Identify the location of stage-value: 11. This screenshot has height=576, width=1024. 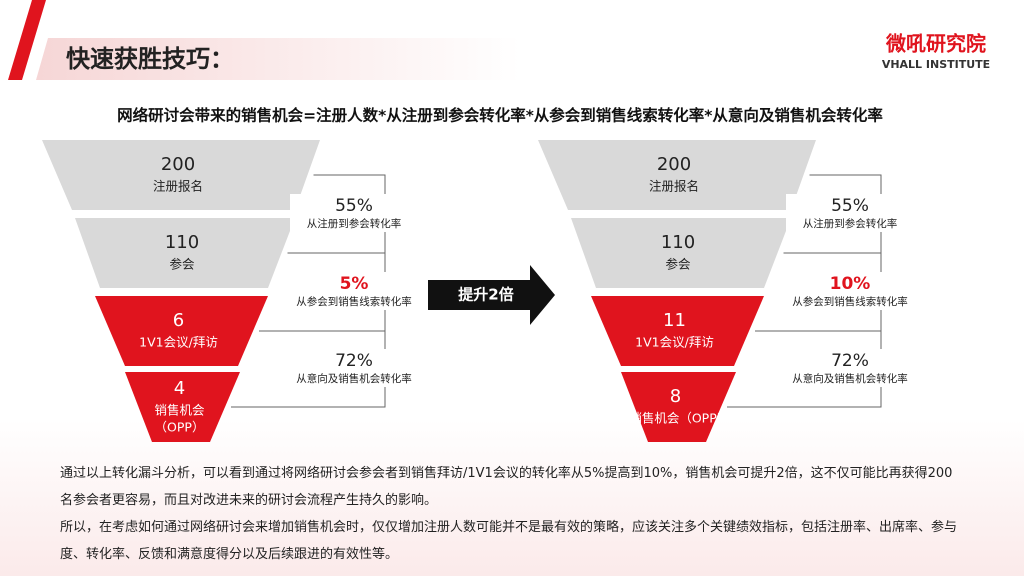
(674, 320).